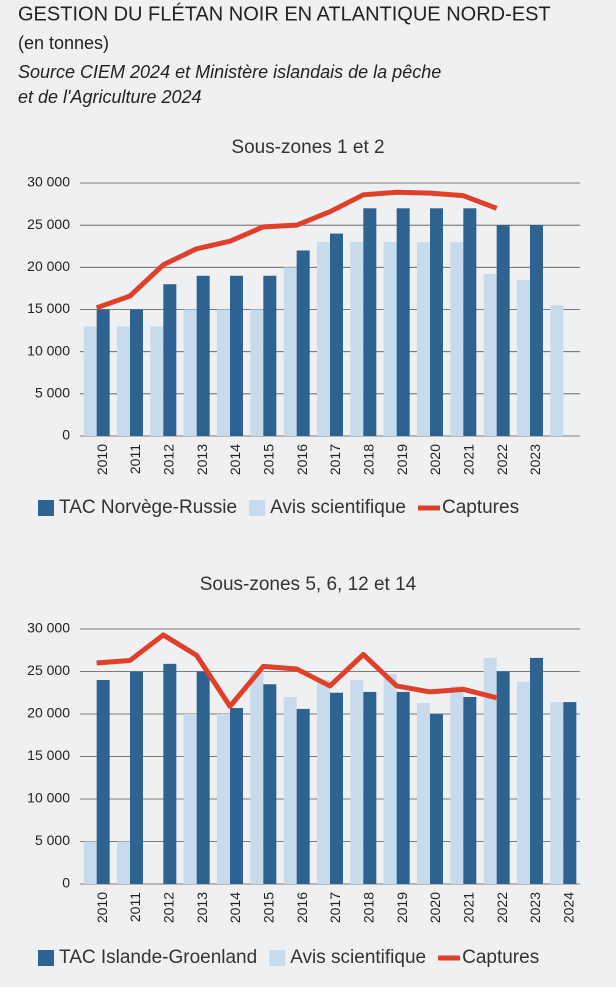 The image size is (616, 987). Describe the element at coordinates (148, 507) in the screenshot. I see `legend-label: TAC Norvège-Russie` at that location.